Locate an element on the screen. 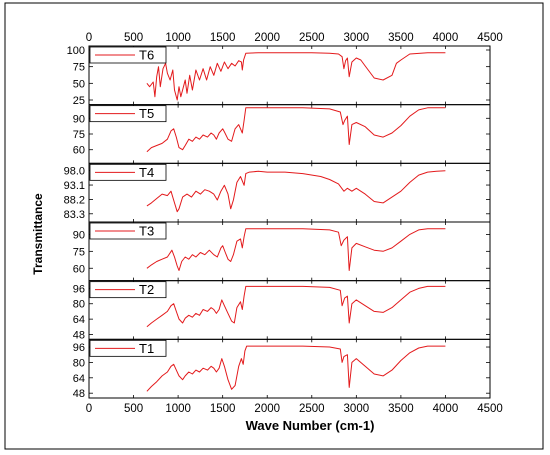 Image resolution: width=550 pixels, height=455 pixels. series-line-t3 is located at coordinates (296, 249).